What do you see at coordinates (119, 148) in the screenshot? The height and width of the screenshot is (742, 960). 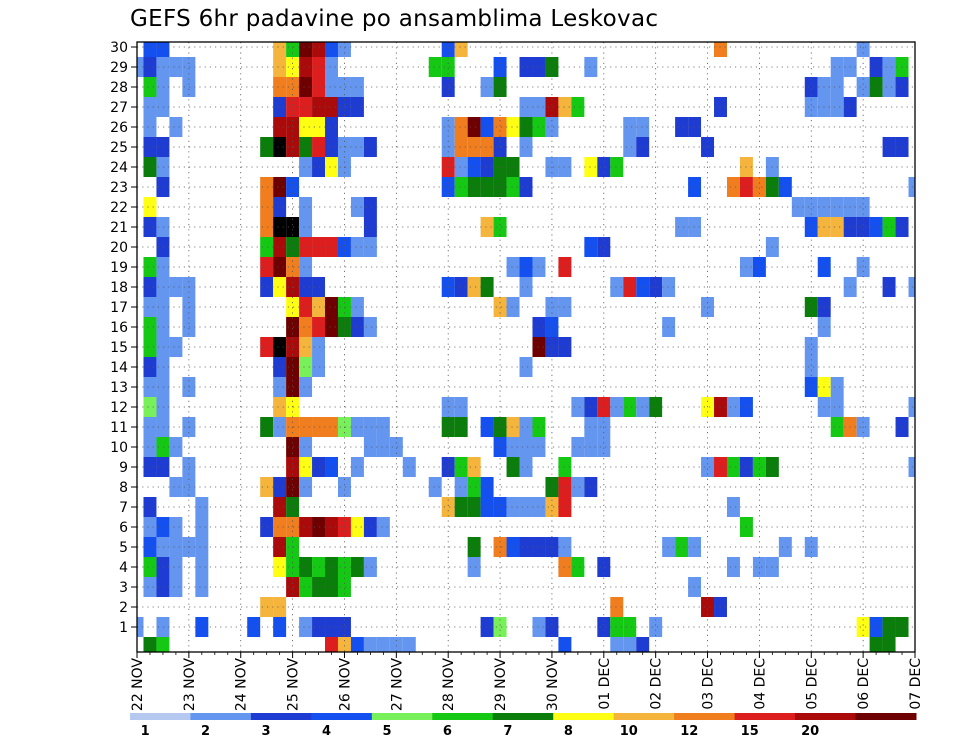 I see `y-tick-label: 25` at bounding box center [119, 148].